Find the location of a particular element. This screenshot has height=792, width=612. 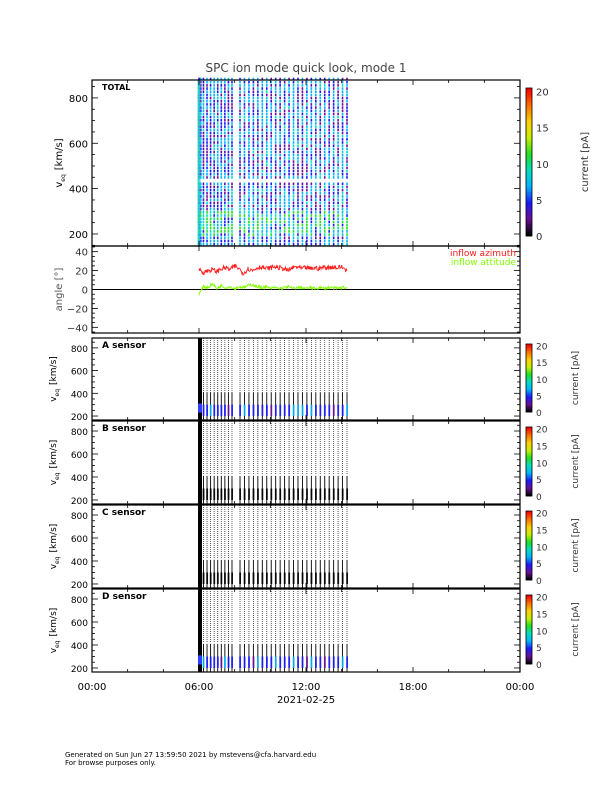

dense-scan-block is located at coordinates (199, 163).